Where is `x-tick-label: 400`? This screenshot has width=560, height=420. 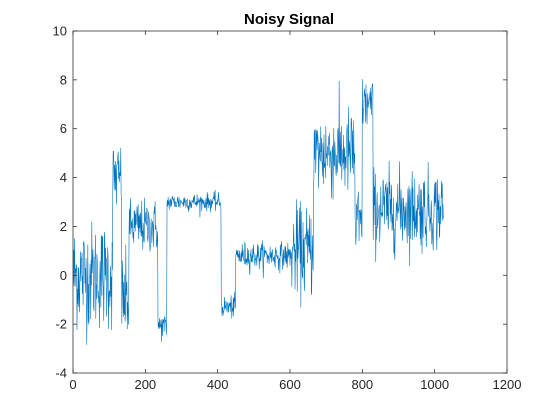 x-tick-label: 400 is located at coordinates (218, 384).